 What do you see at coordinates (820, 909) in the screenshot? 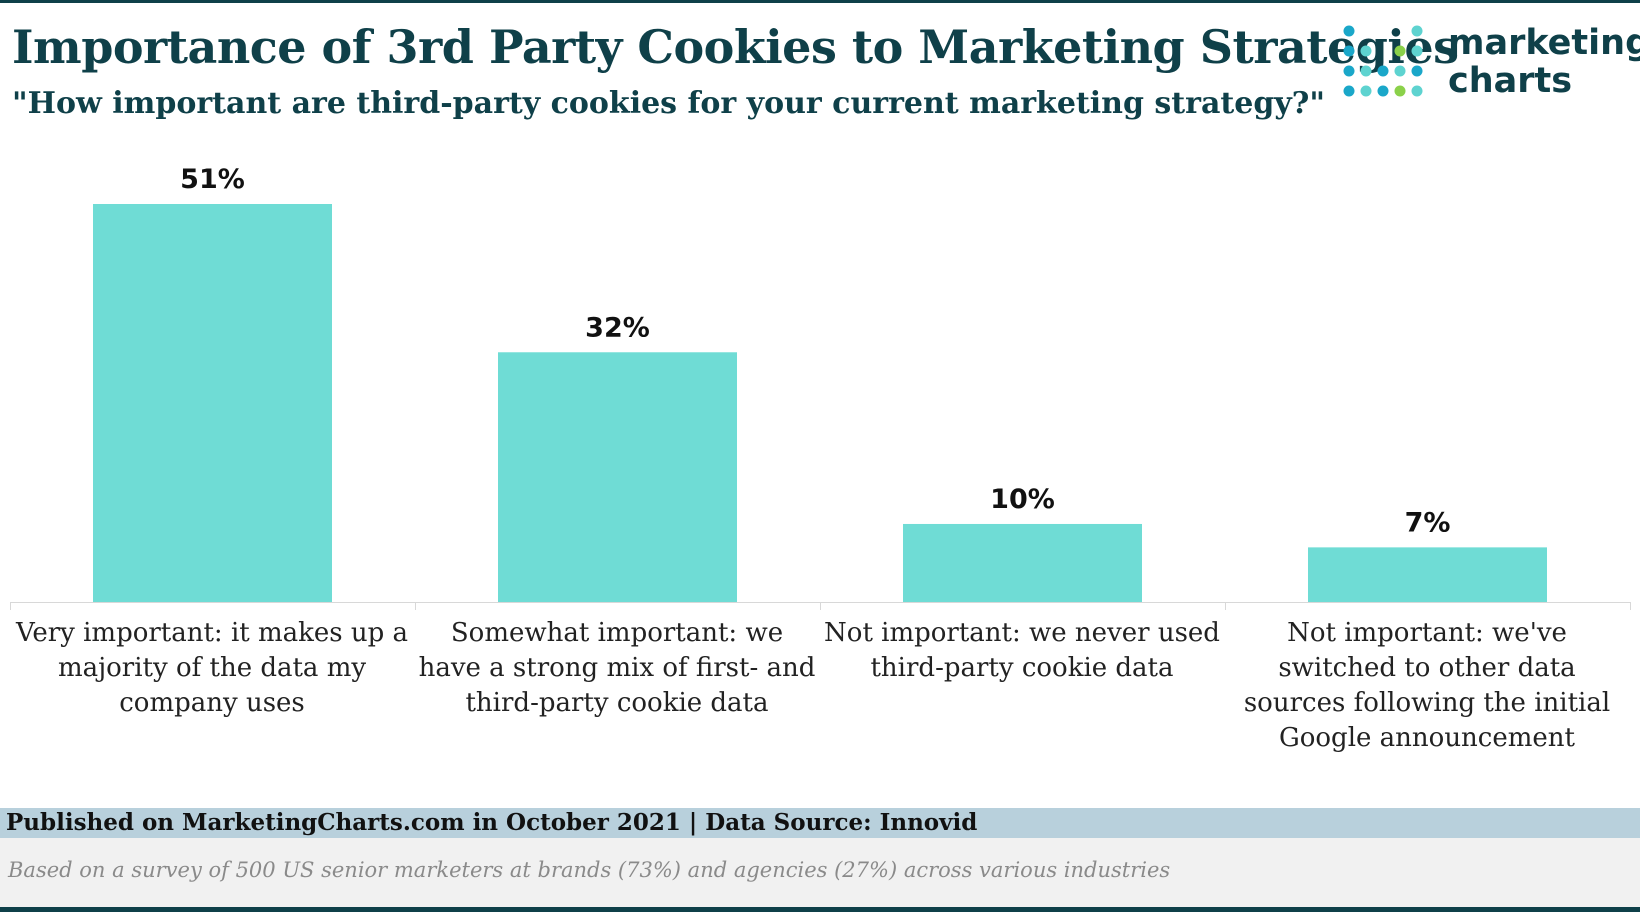
I see `bottom-rule` at bounding box center [820, 909].